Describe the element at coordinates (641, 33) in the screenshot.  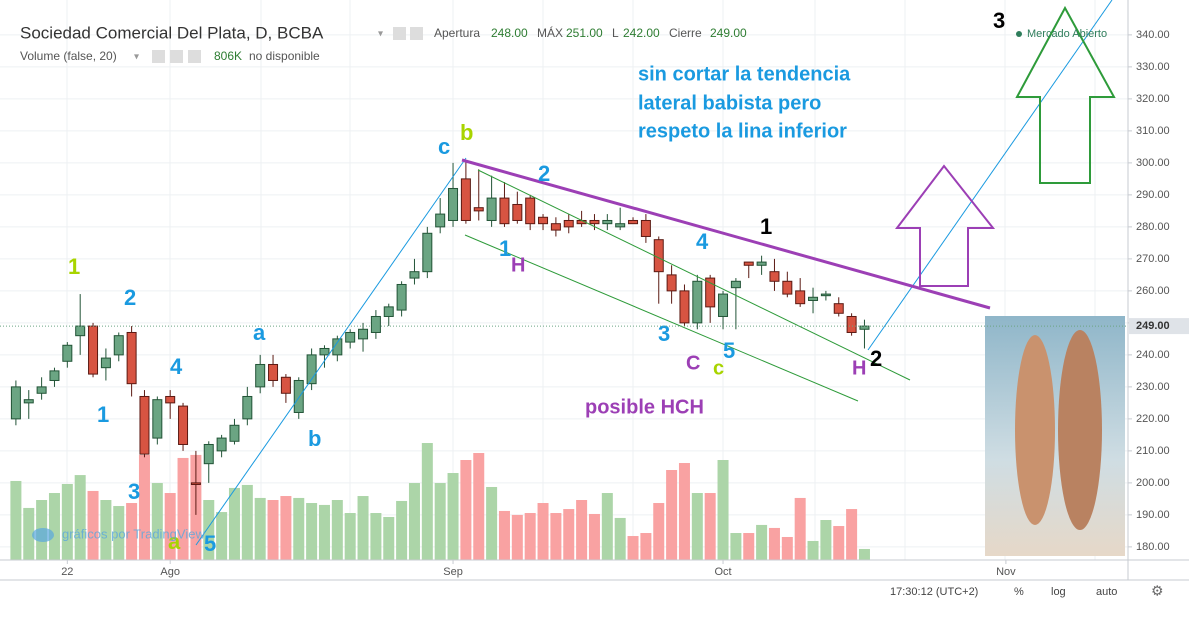
I see `low-value: 242.00` at that location.